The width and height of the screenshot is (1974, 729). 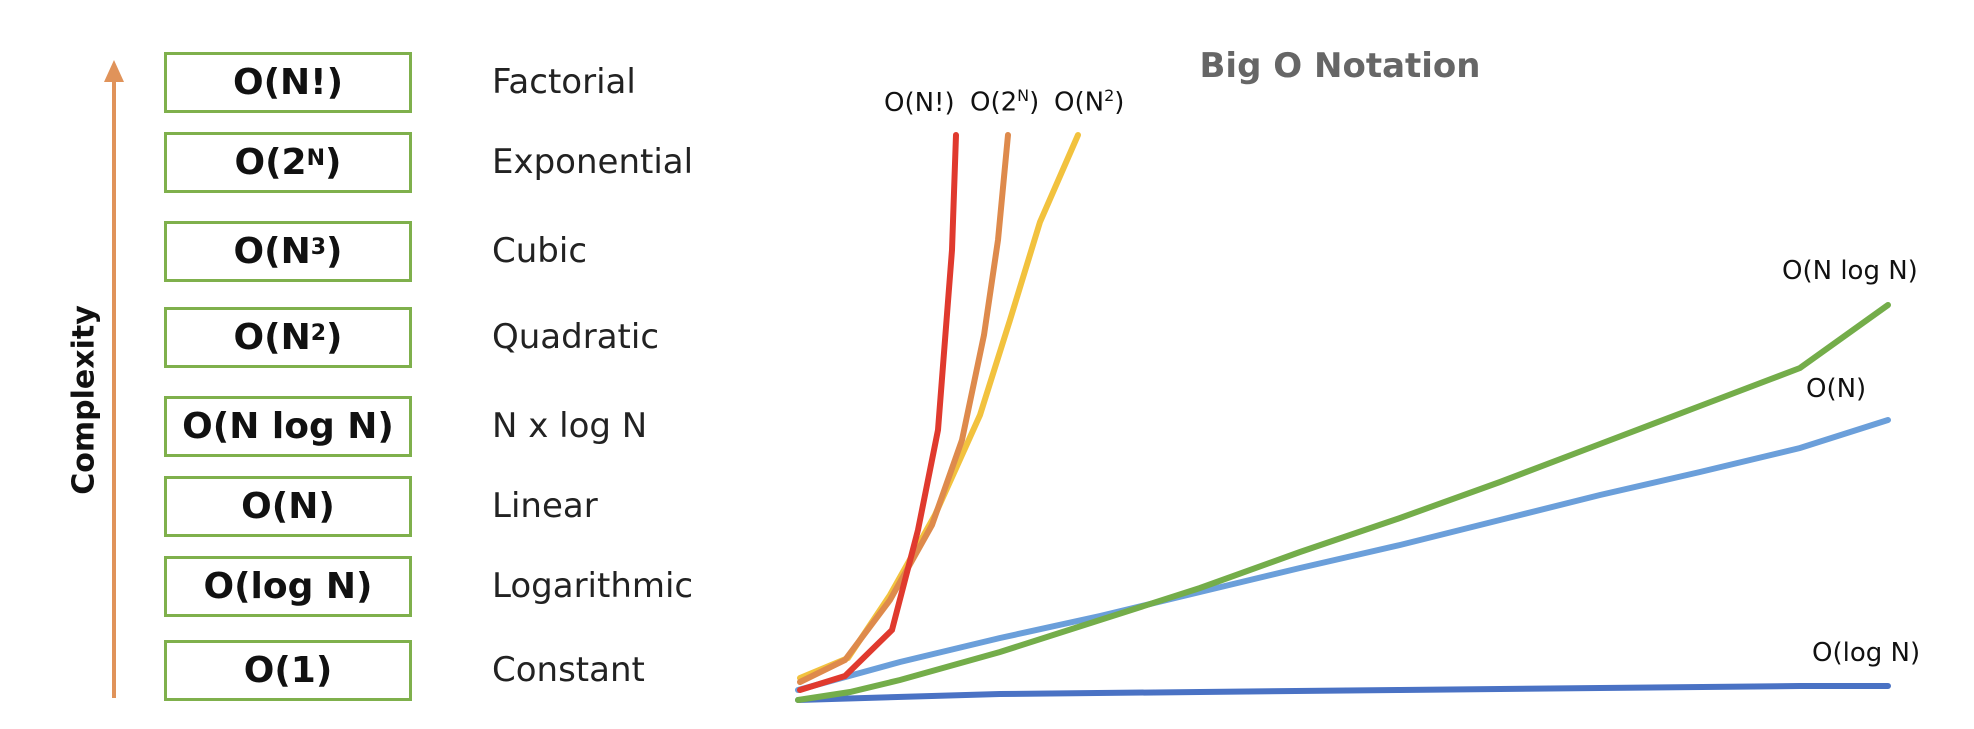 What do you see at coordinates (570, 426) in the screenshot?
I see `complexity-name: N x log N` at bounding box center [570, 426].